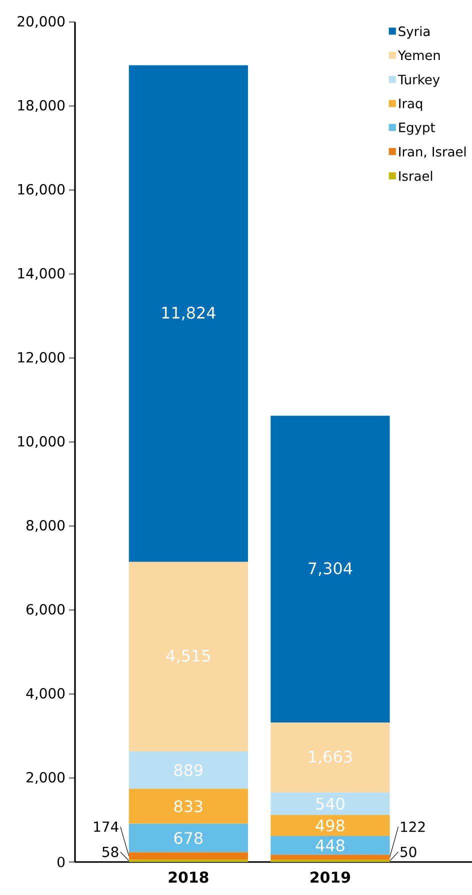 The width and height of the screenshot is (472, 895). I want to click on y-tick-label: 18,000, so click(41, 106).